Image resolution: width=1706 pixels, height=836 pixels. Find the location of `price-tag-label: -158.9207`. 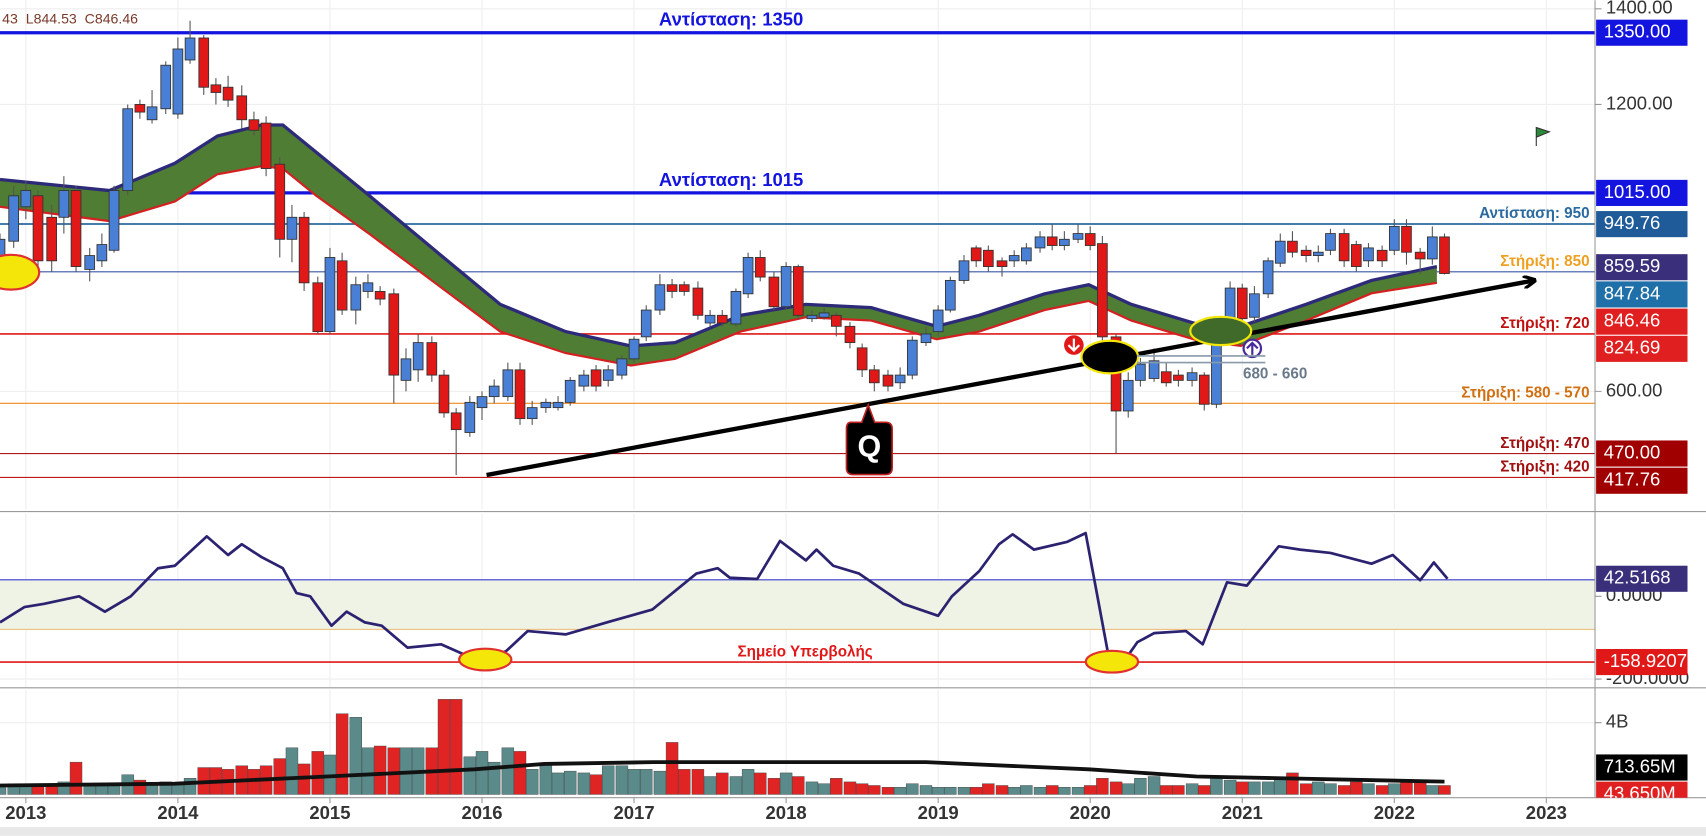

price-tag-label: -158.9207 is located at coordinates (1645, 660).